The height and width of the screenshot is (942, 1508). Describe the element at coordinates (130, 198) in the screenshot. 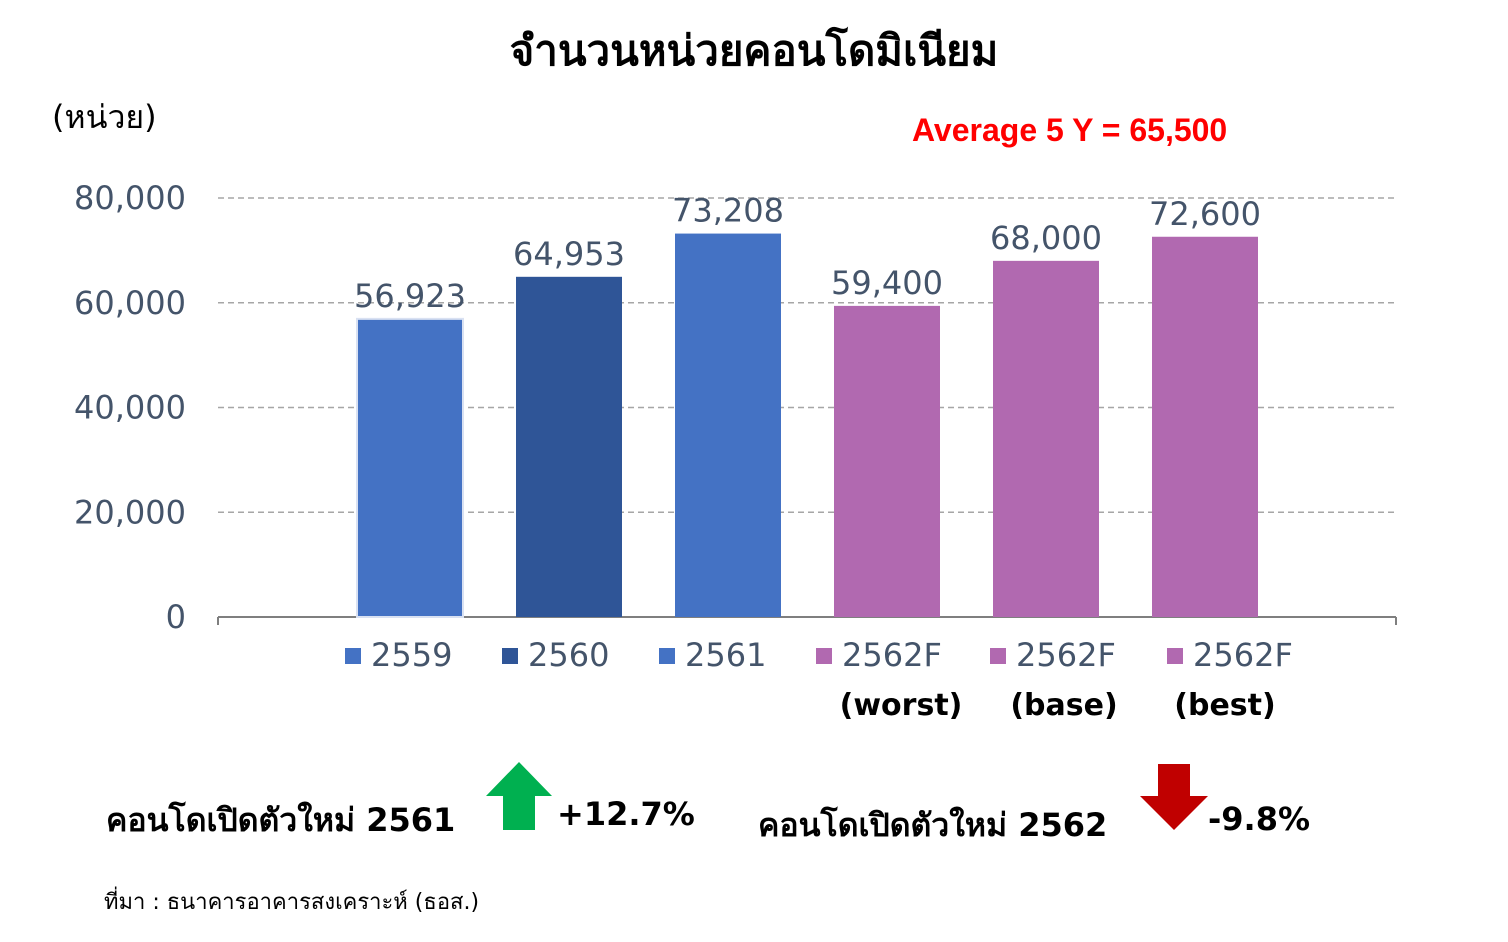

I see `y-tick-label: 80,000` at that location.